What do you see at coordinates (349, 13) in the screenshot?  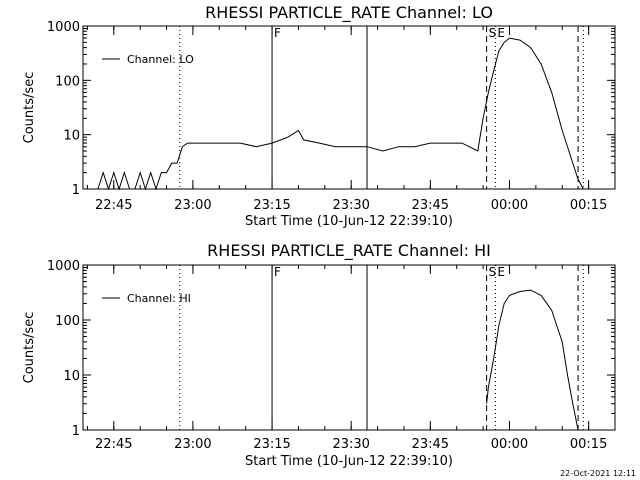 I see `chart-title: RHESSI PARTICLE_RATE Channel: LO` at bounding box center [349, 13].